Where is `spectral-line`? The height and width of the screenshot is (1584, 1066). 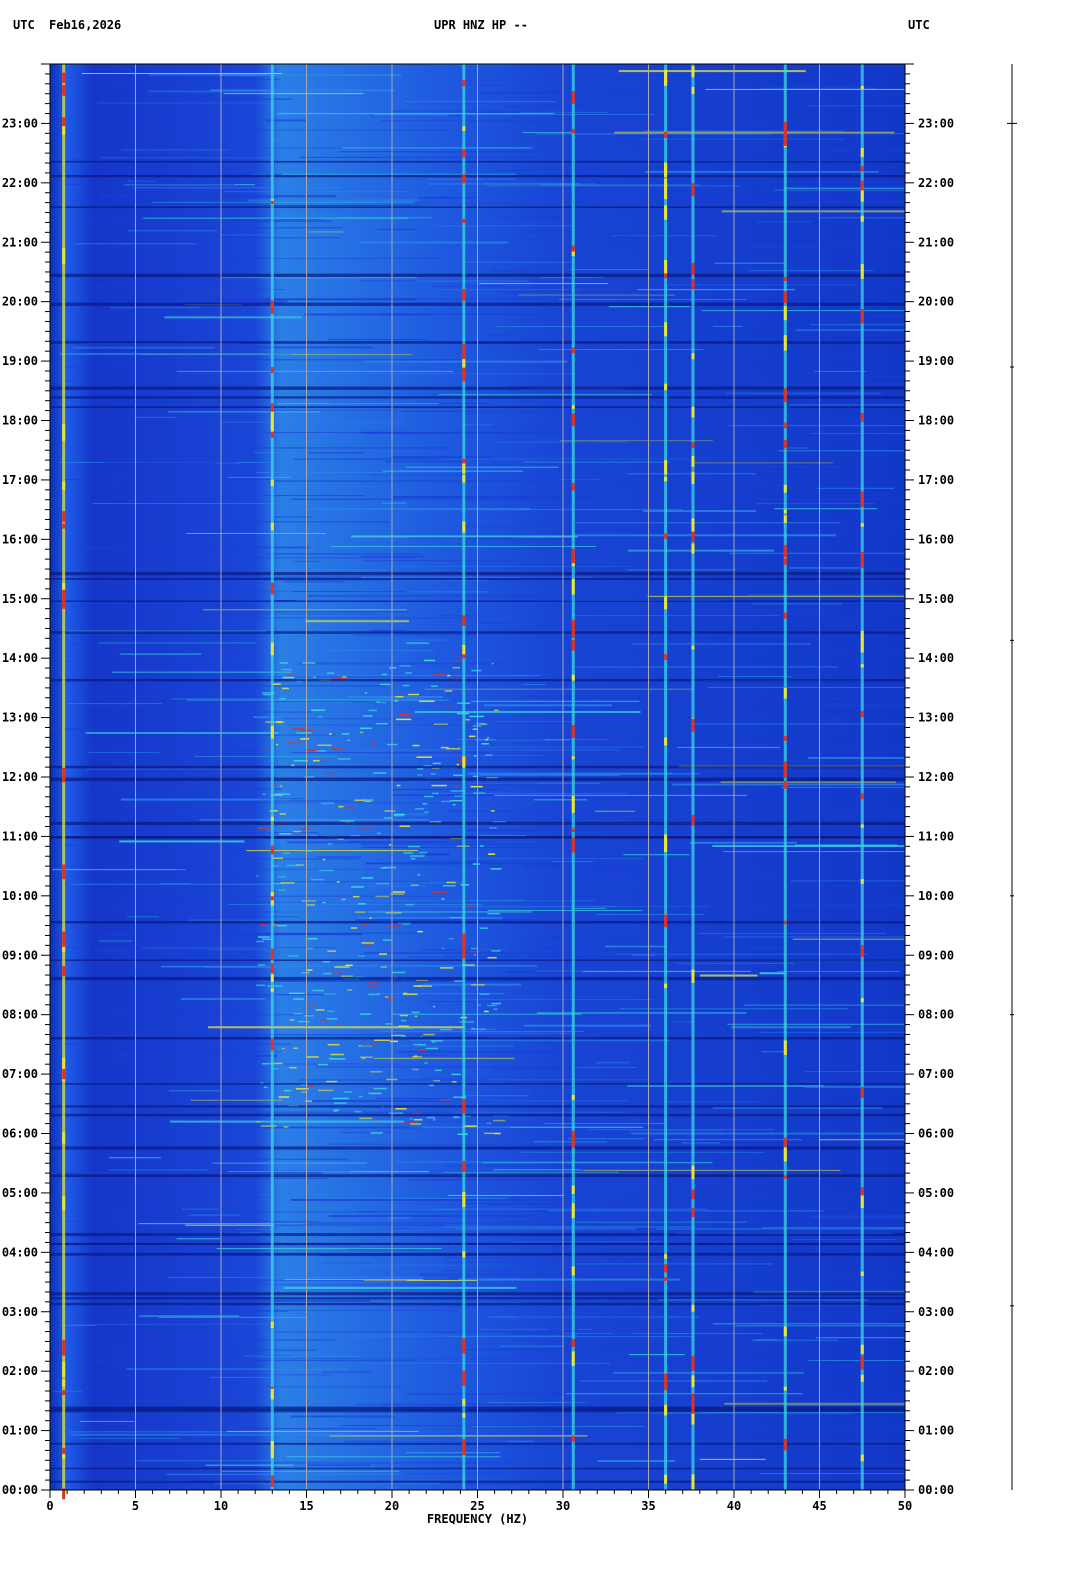 spectral-line is located at coordinates (573, 777).